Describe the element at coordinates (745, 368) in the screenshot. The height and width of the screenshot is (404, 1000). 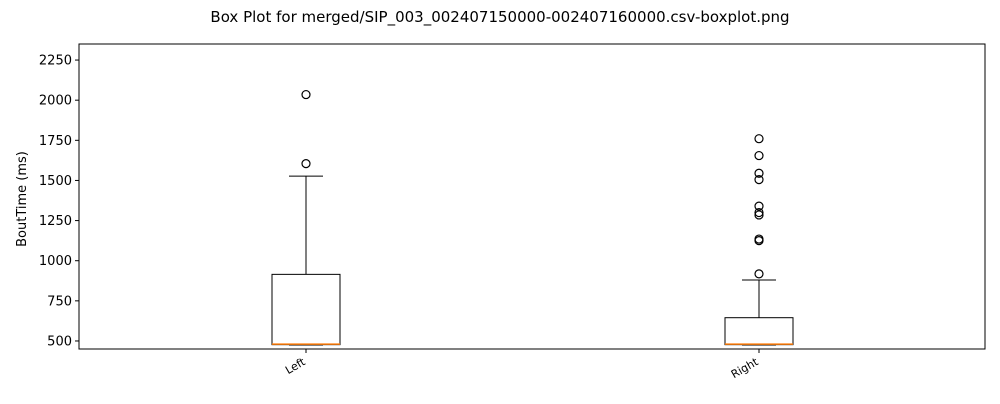
I see `x-tick-label: Right` at that location.